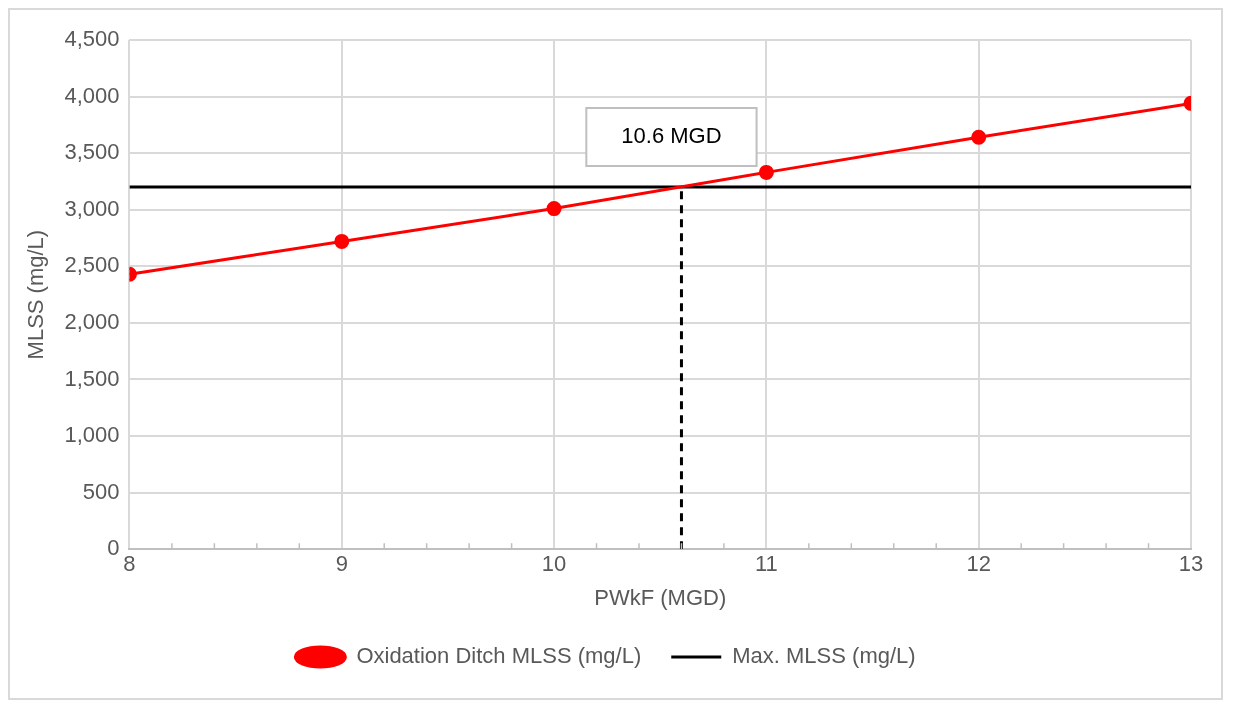 The image size is (1235, 712). What do you see at coordinates (92, 95) in the screenshot?
I see `y-tick-label: 4,000` at bounding box center [92, 95].